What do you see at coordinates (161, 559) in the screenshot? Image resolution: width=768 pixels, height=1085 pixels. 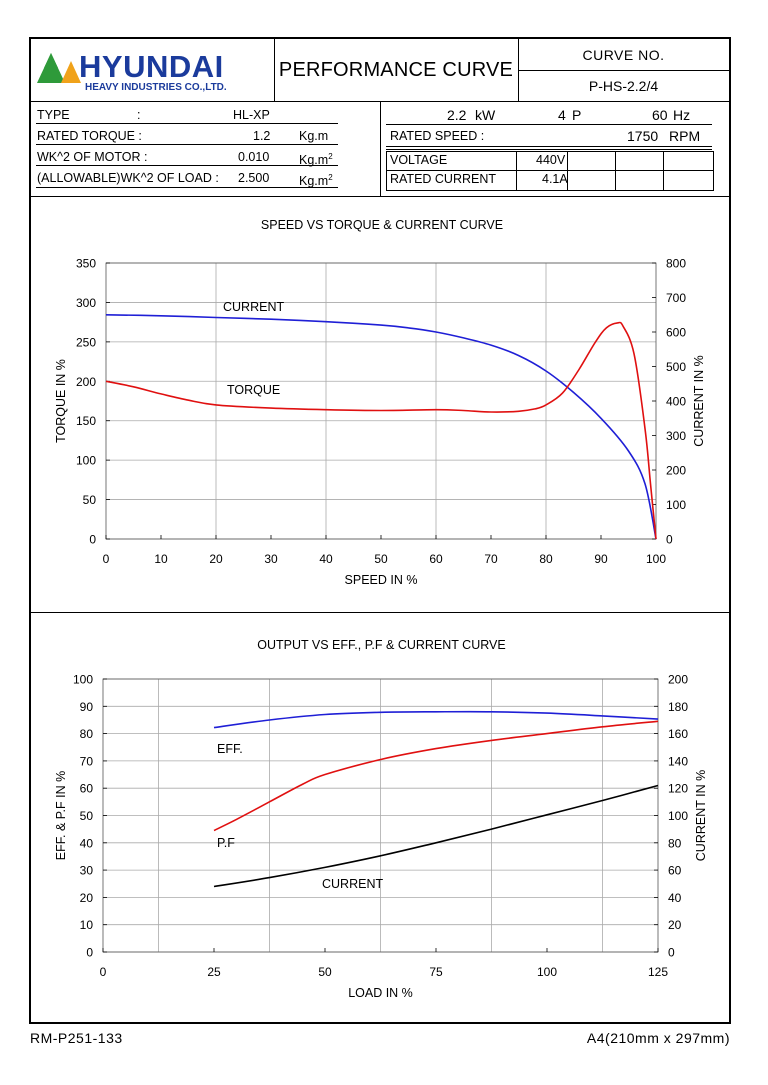 I see `x-tick-label: 10` at bounding box center [161, 559].